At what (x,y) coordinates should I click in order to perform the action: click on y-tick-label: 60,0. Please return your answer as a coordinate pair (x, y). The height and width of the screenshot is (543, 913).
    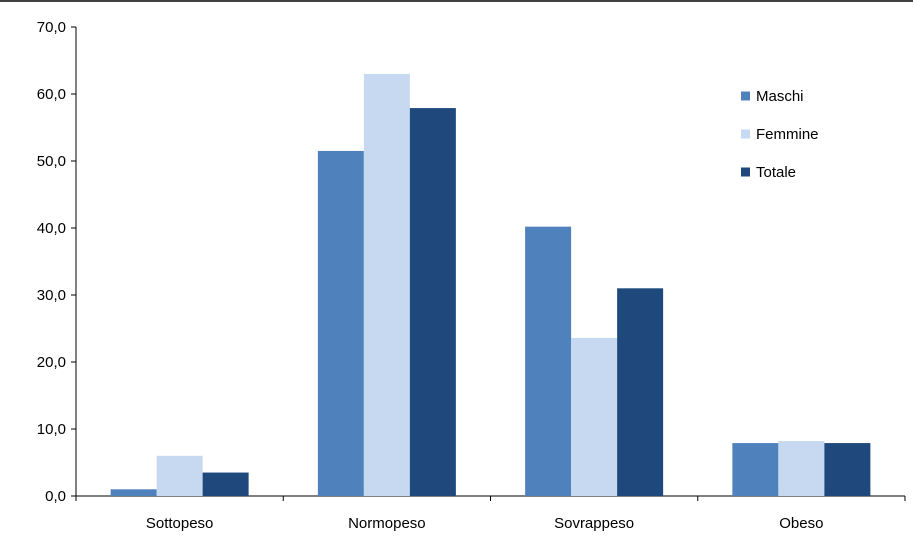
    Looking at the image, I should click on (51, 94).